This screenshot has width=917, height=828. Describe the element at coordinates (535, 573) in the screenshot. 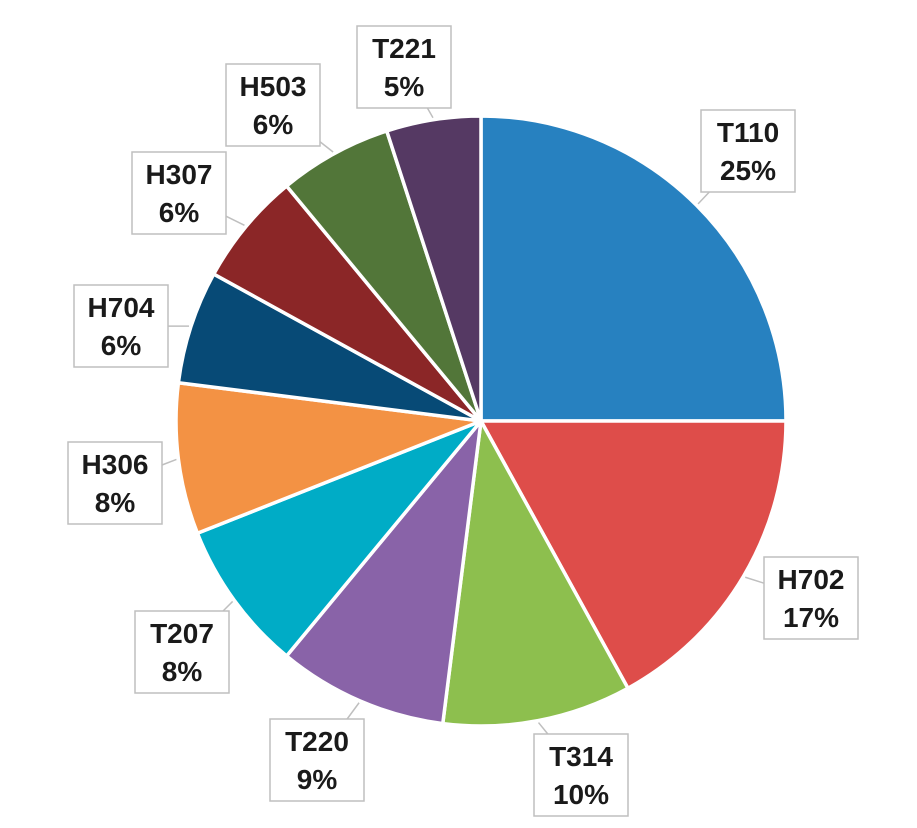

I see `pie-slice-t314` at that location.